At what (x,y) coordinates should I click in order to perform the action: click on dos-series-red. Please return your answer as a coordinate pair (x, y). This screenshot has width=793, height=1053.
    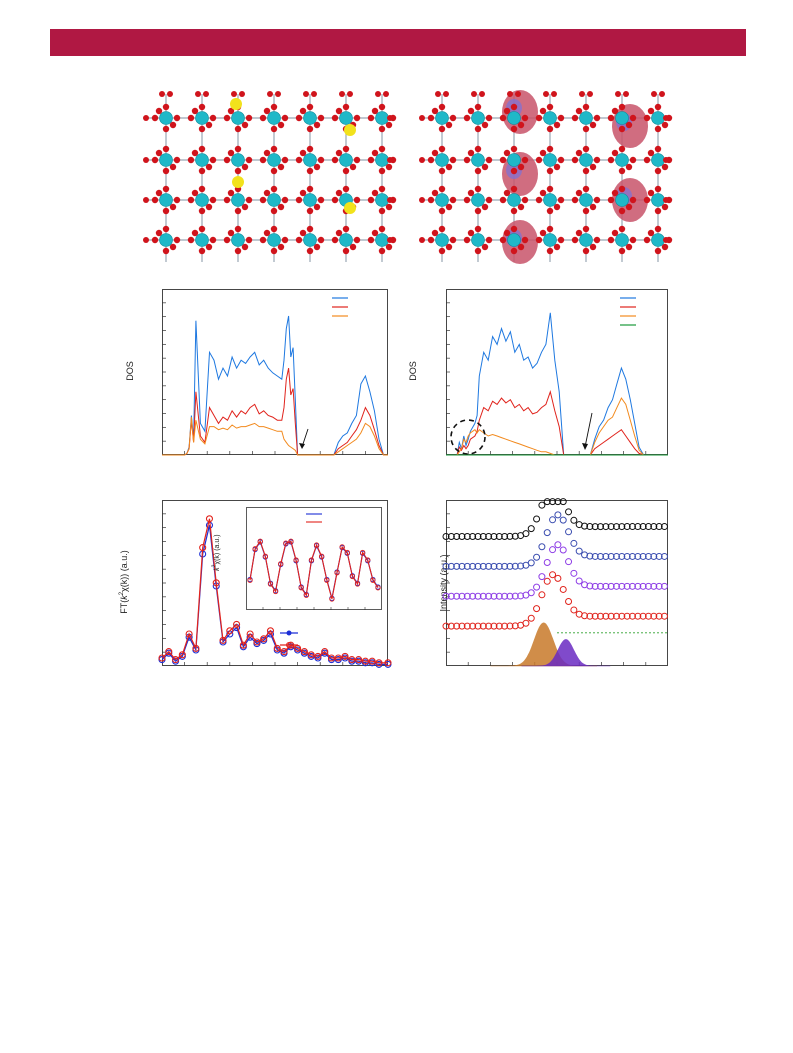
    Looking at the image, I should click on (557, 423).